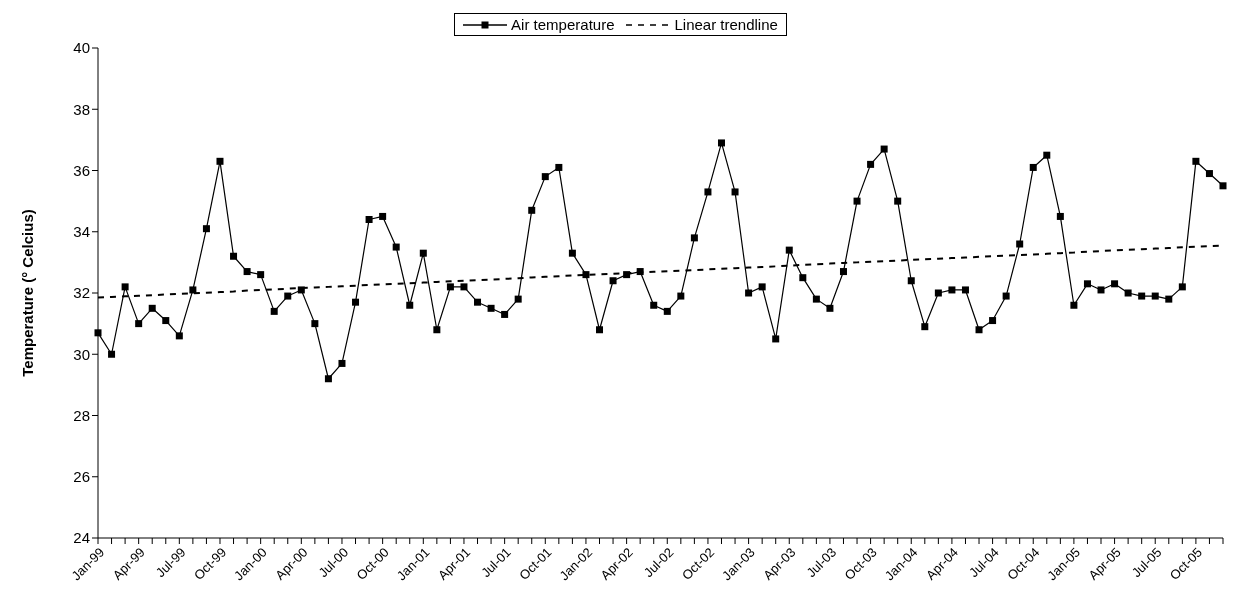  Describe the element at coordinates (81, 170) in the screenshot. I see `y-tick-label: 36` at that location.